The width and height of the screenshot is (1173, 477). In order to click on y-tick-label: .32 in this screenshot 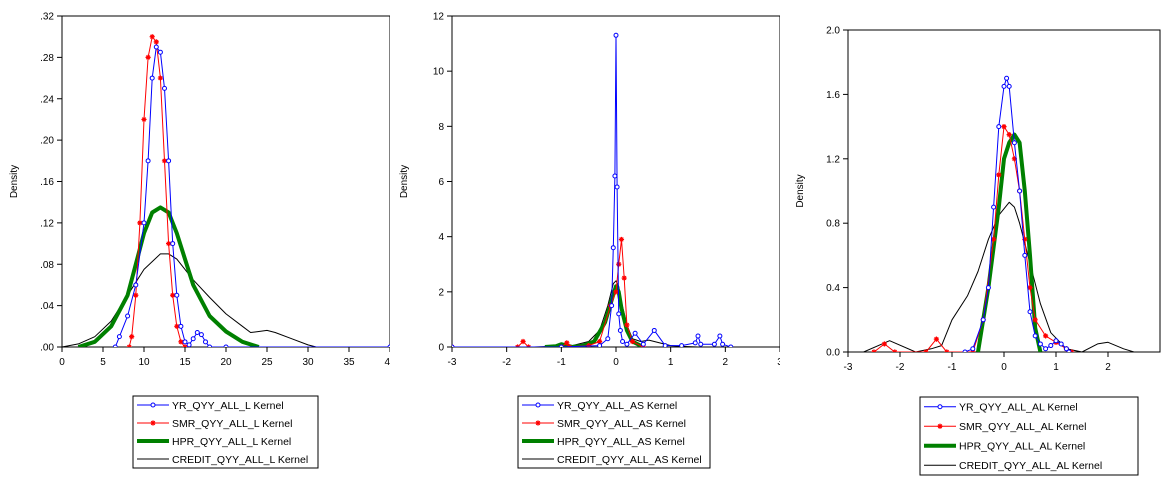, I will do `click(47, 17)`.